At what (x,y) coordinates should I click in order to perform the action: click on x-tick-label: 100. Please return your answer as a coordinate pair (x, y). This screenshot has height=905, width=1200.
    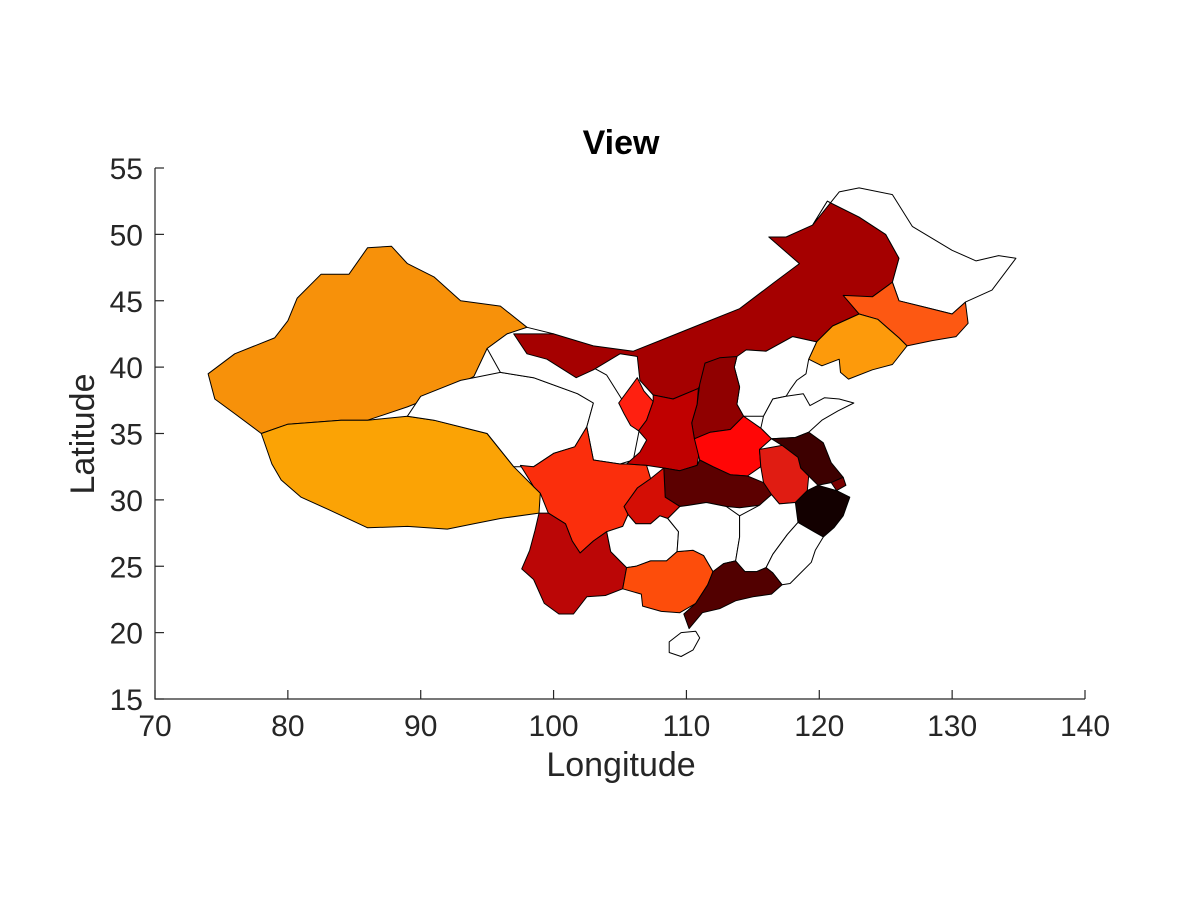
    Looking at the image, I should click on (554, 726).